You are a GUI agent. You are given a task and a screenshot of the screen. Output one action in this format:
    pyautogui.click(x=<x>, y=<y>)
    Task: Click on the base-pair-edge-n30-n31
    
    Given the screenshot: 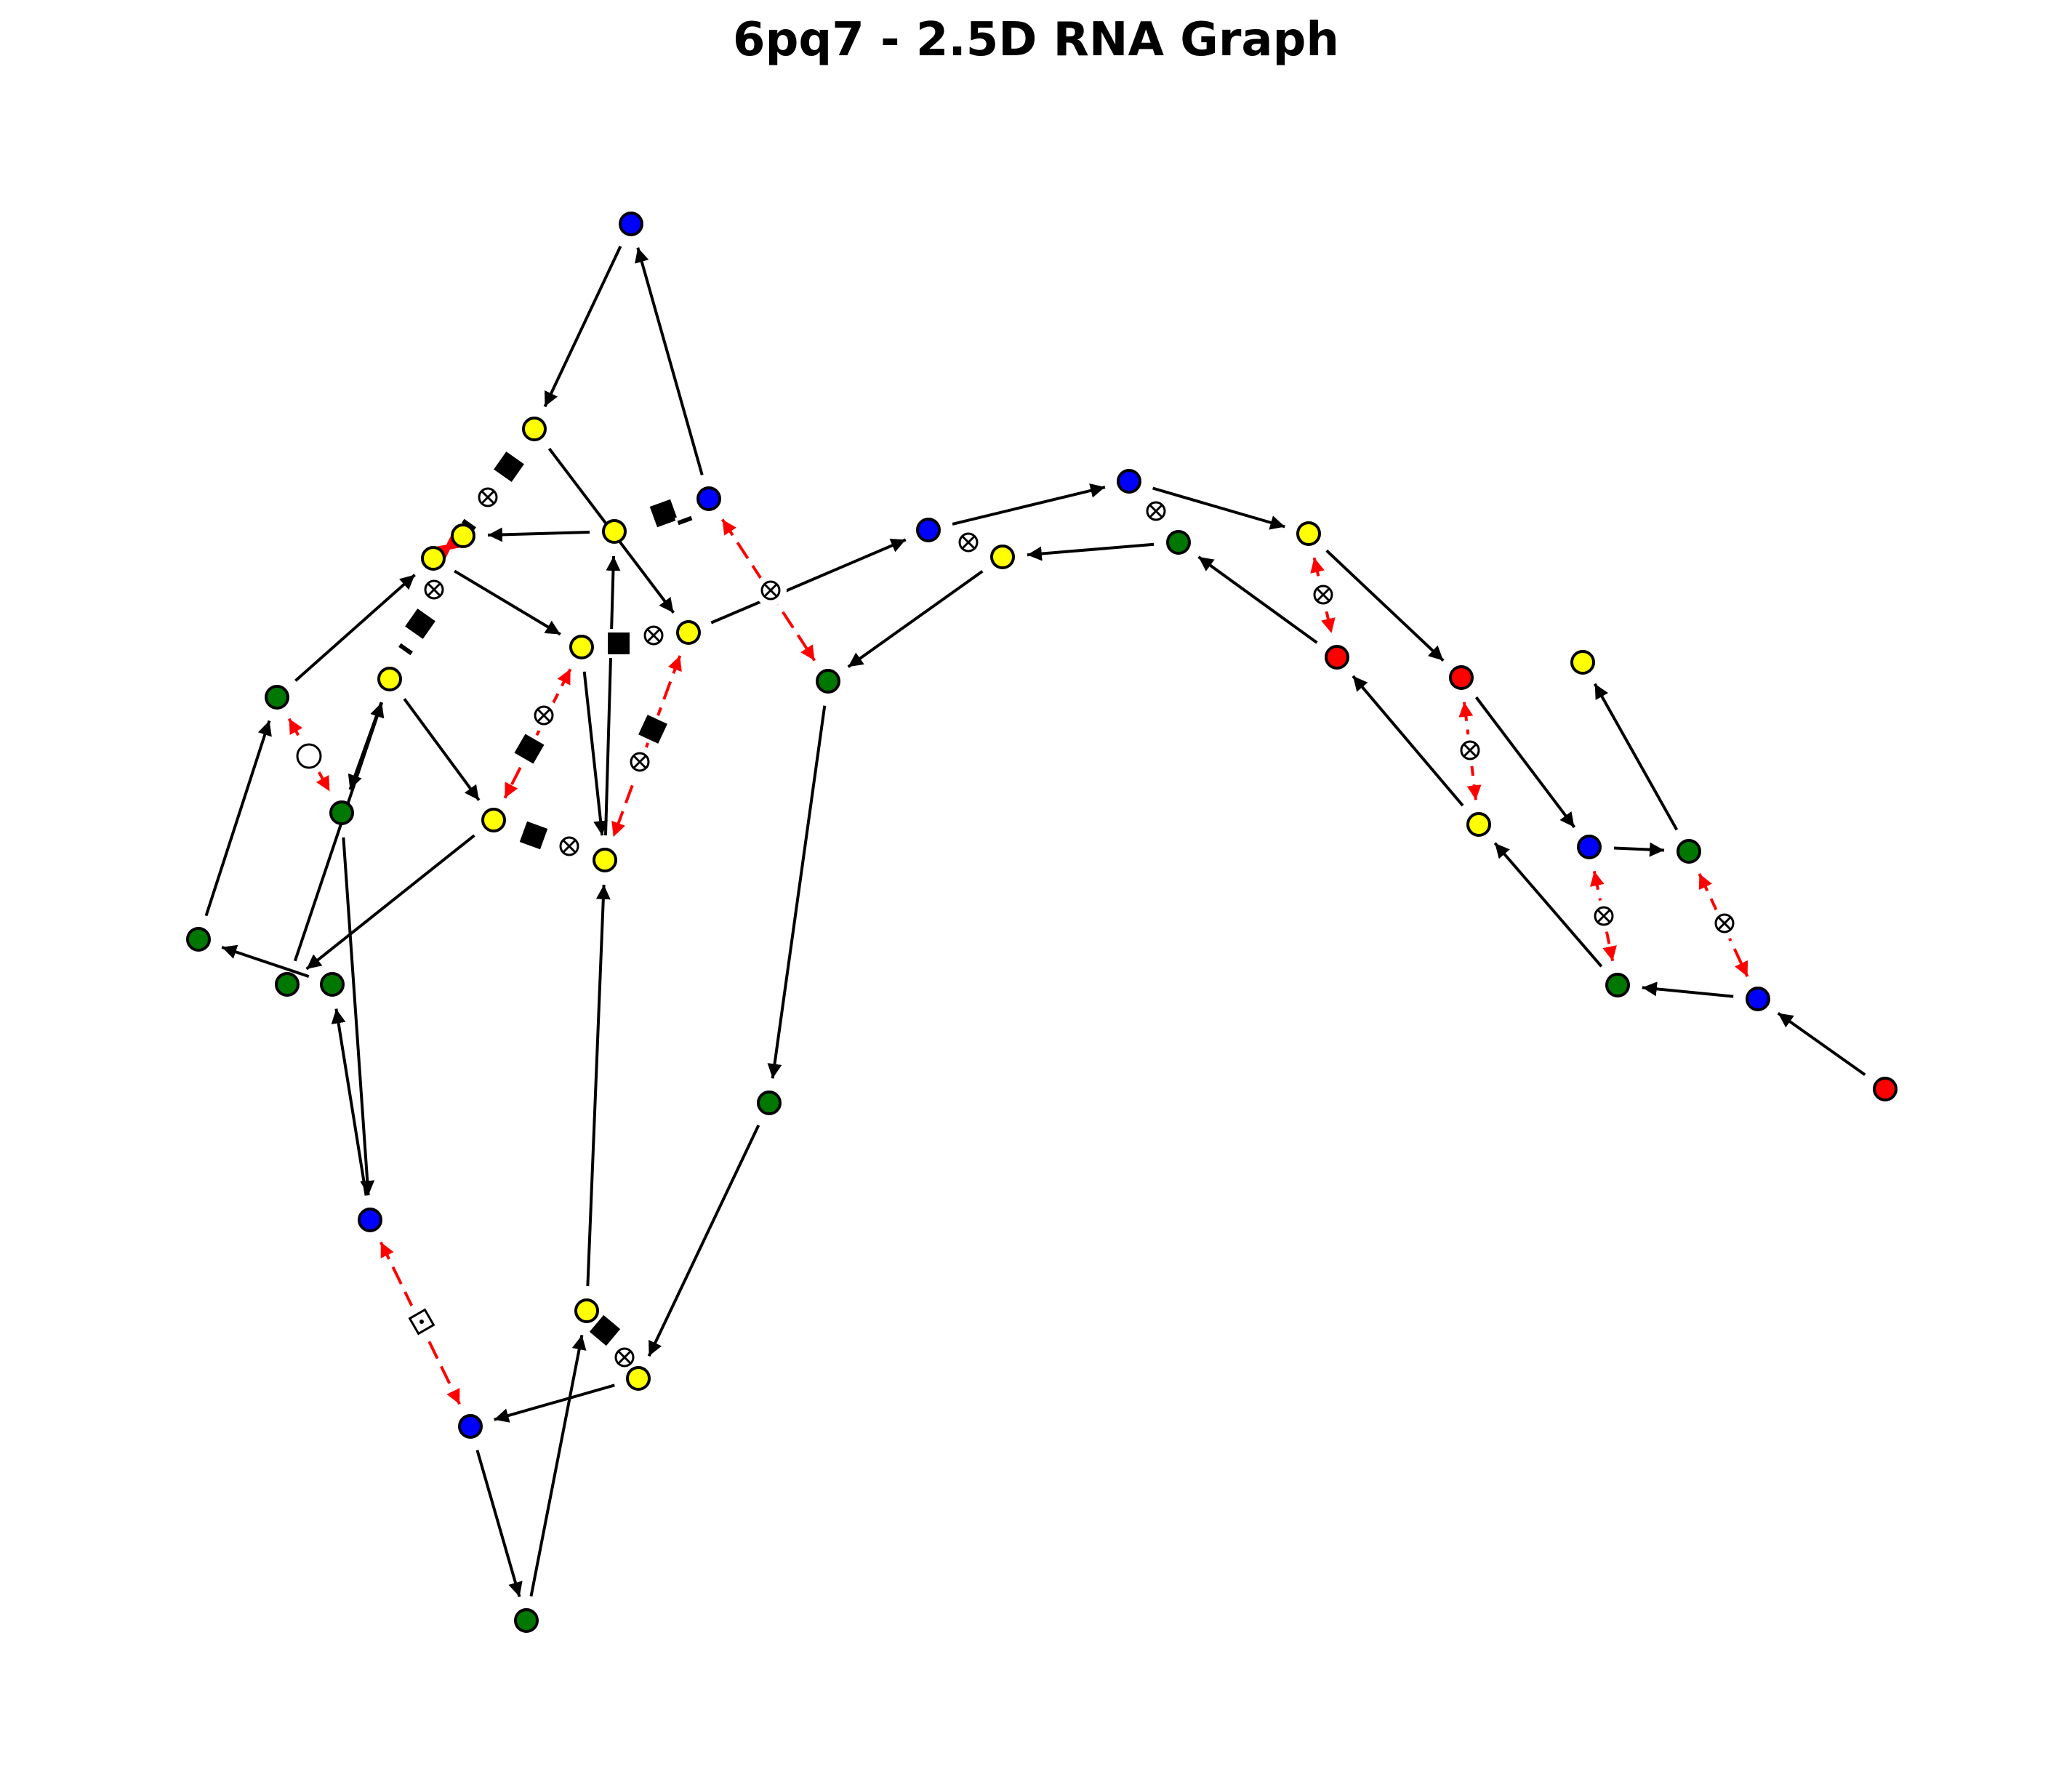 What is the action you would take?
    pyautogui.click(x=1470, y=751)
    